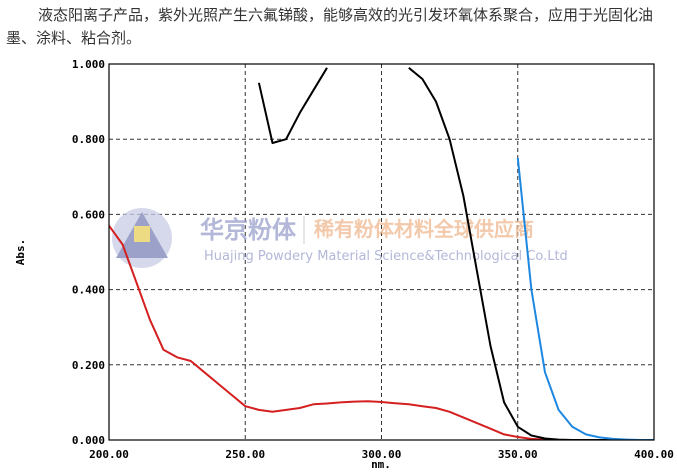  What do you see at coordinates (88, 214) in the screenshot?
I see `y-tick-label: 0.600` at bounding box center [88, 214].